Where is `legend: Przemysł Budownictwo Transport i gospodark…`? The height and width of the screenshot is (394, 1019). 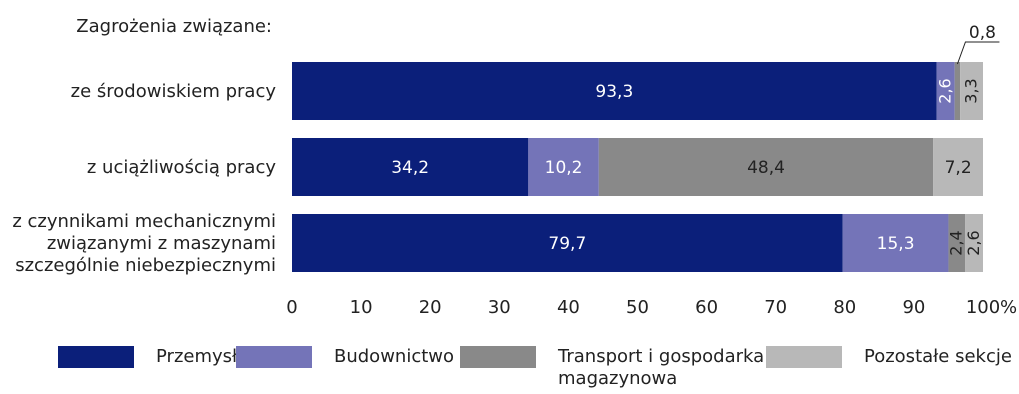 legend: Przemysł Budownictwo Transport i gospodark… is located at coordinates (509, 370).